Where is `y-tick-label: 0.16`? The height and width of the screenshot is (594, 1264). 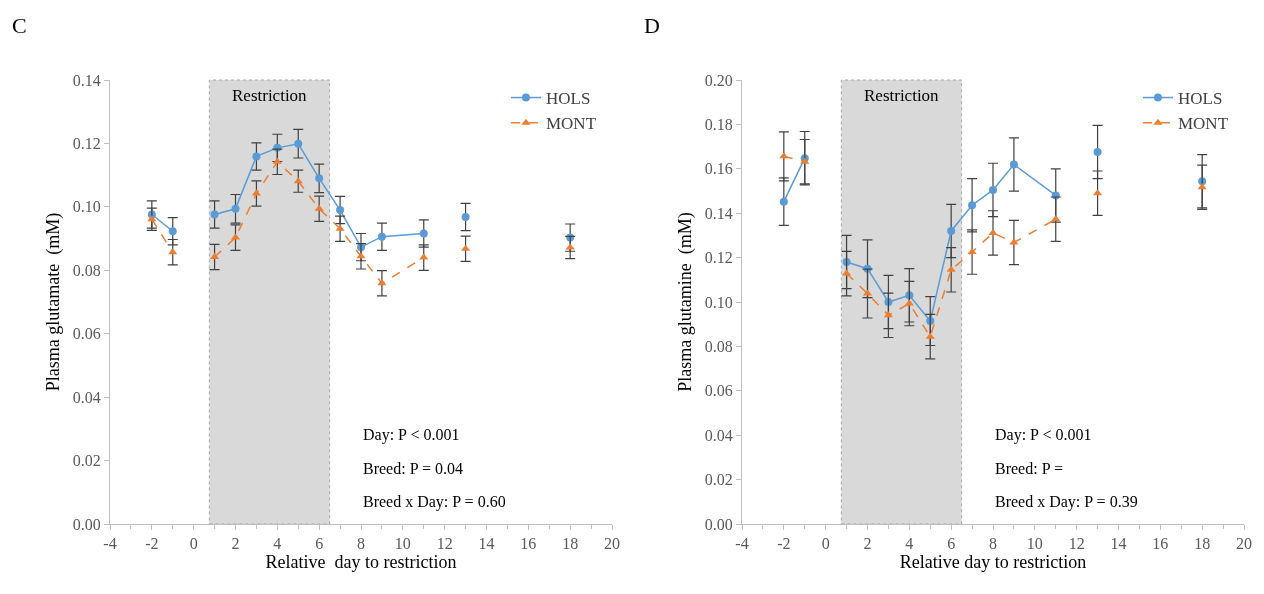 y-tick-label: 0.16 is located at coordinates (718, 169).